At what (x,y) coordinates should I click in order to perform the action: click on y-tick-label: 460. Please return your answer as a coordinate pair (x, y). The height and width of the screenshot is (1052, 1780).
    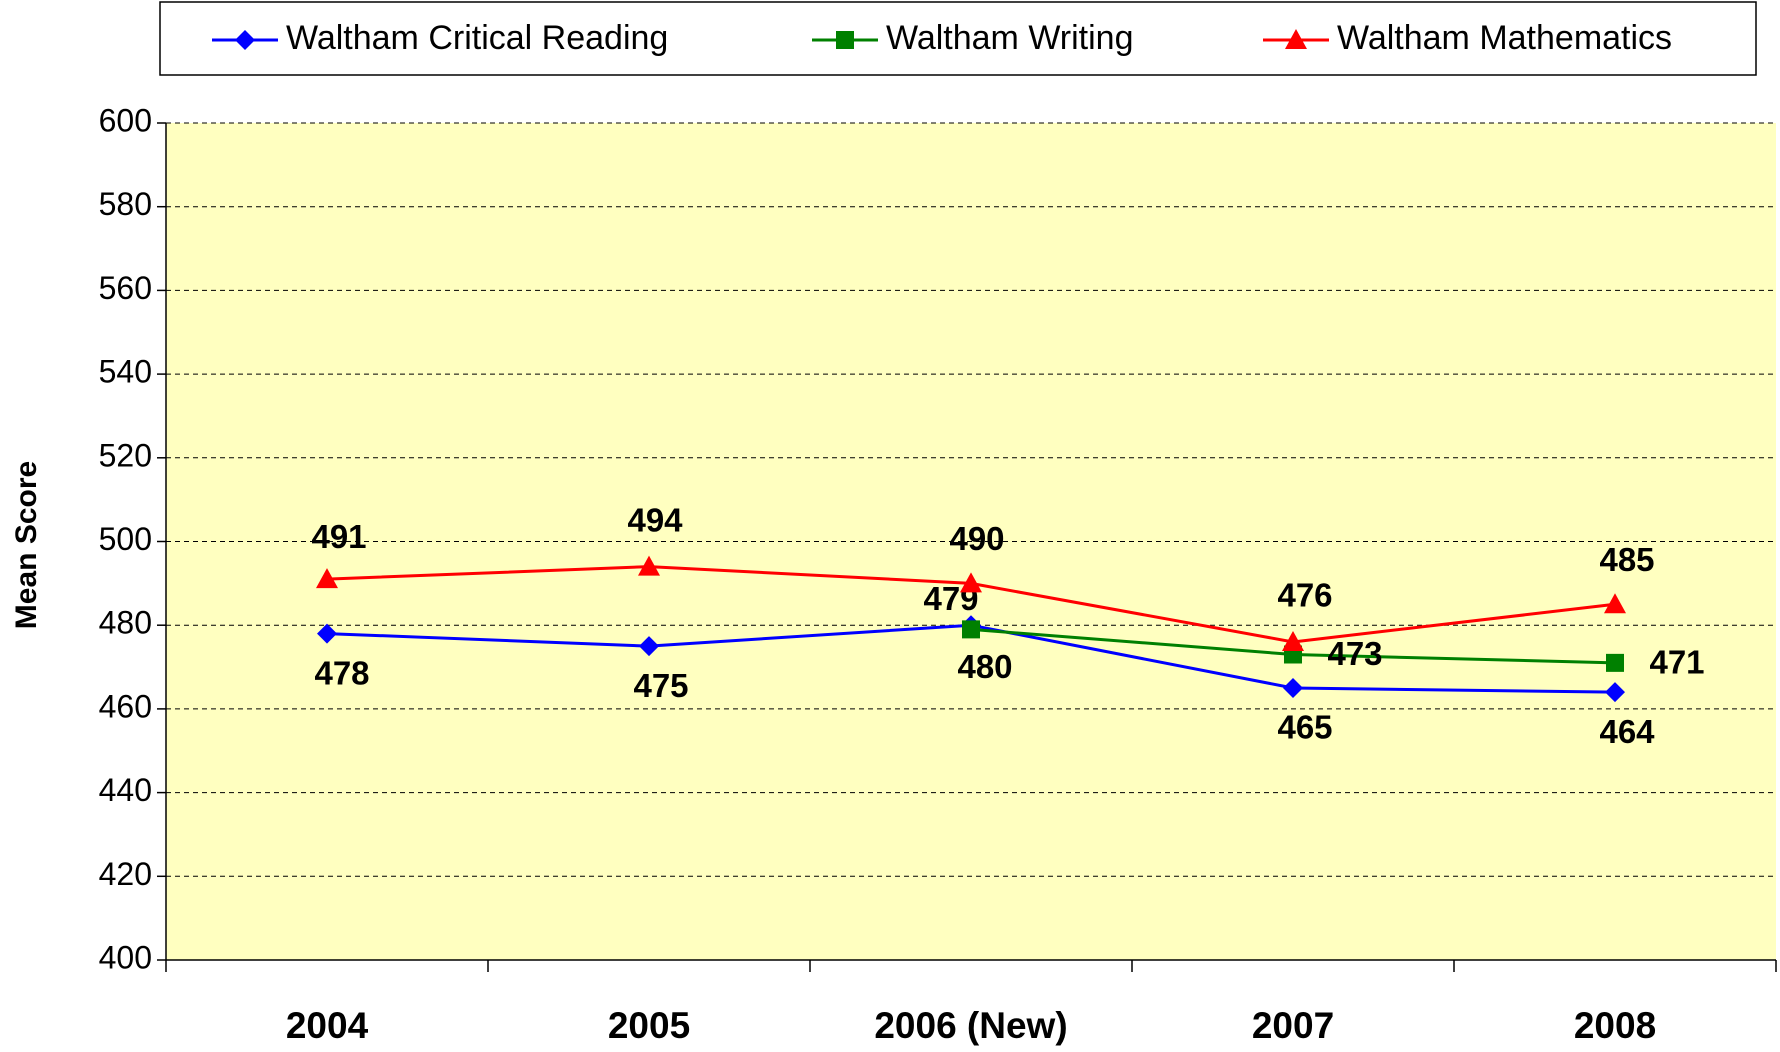
    Looking at the image, I should click on (125, 706).